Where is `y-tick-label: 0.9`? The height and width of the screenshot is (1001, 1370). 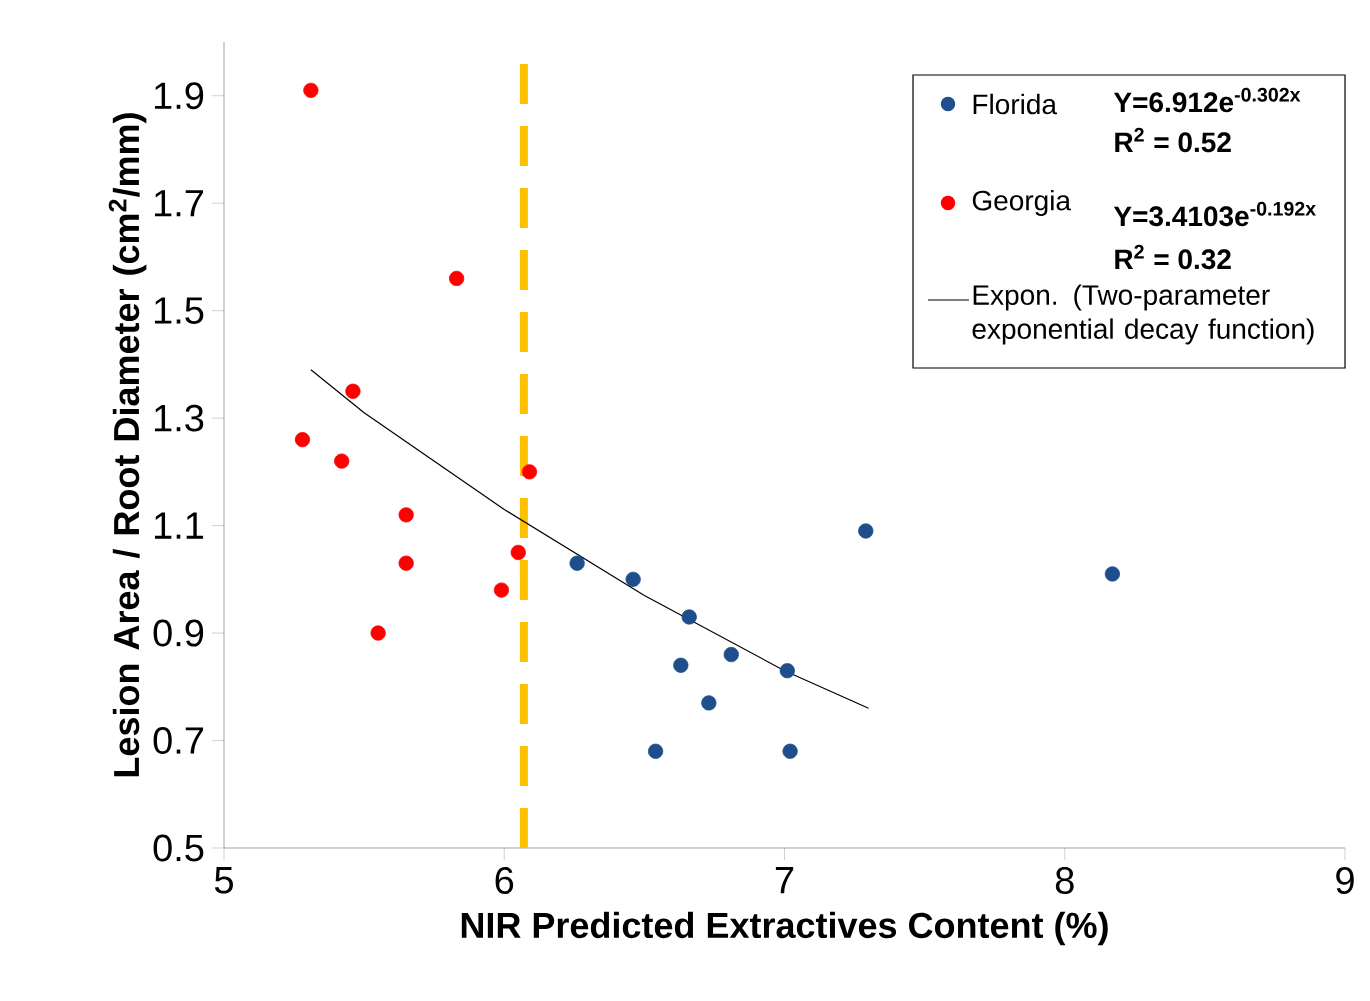 y-tick-label: 0.9 is located at coordinates (178, 633).